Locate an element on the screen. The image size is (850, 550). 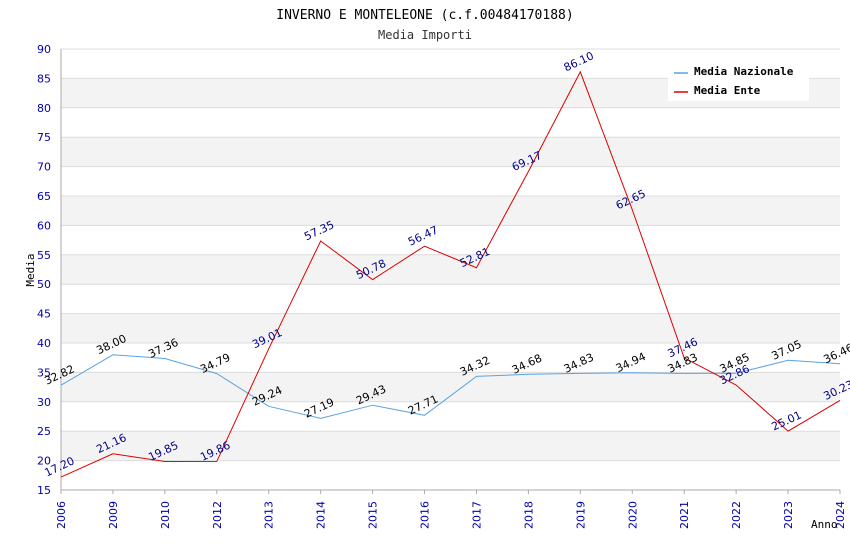
x-axis-label: Anno is located at coordinates (824, 524).